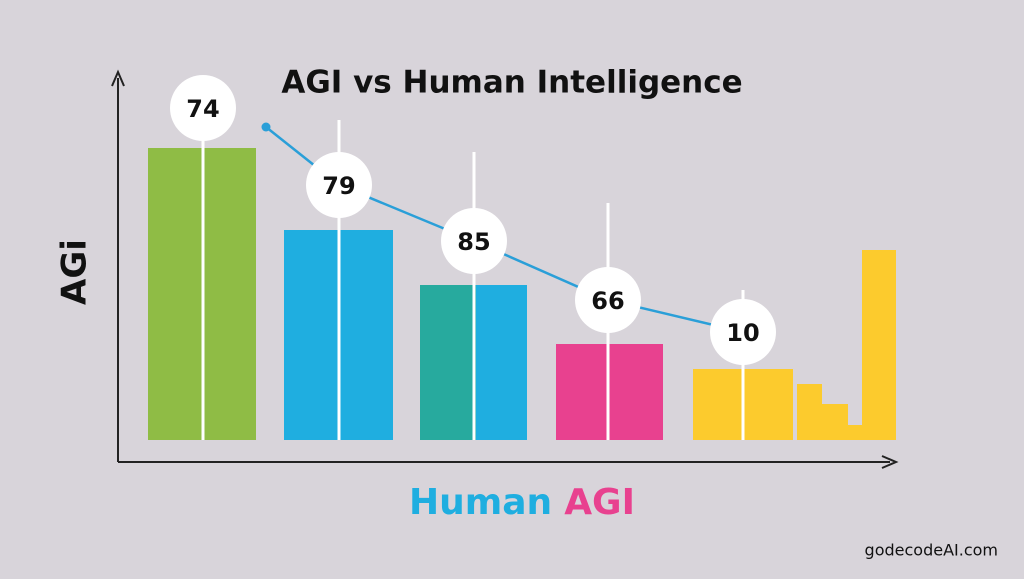  I want to click on badge: 10, so click(743, 332).